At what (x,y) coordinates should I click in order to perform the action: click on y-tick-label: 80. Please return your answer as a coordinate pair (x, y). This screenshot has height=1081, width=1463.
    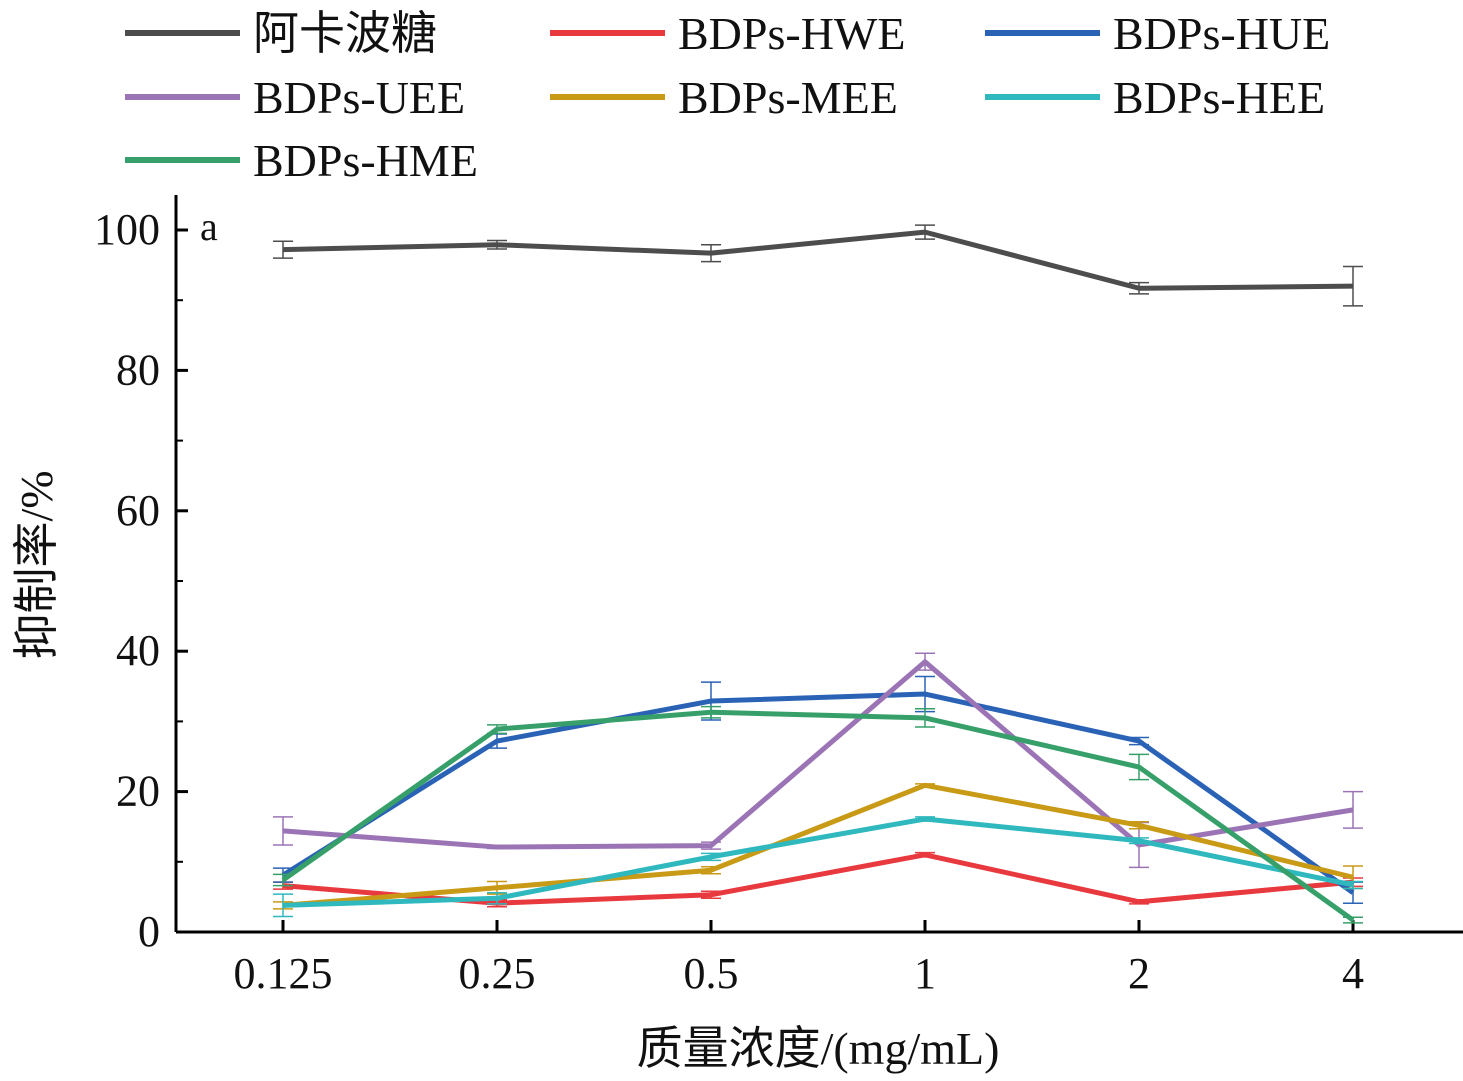
    Looking at the image, I should click on (138, 369).